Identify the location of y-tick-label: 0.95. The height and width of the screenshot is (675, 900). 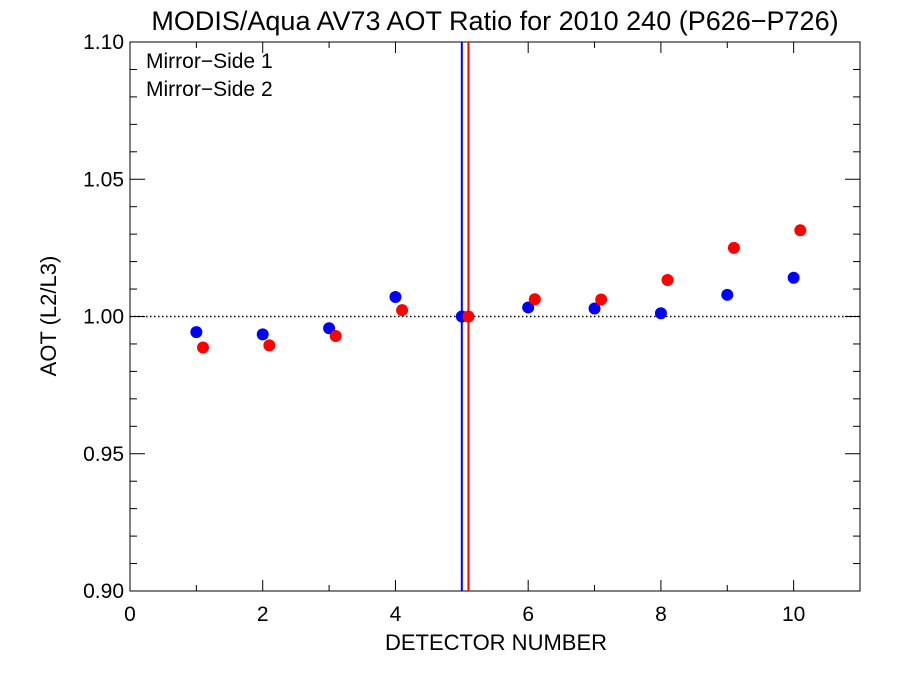
(103, 454).